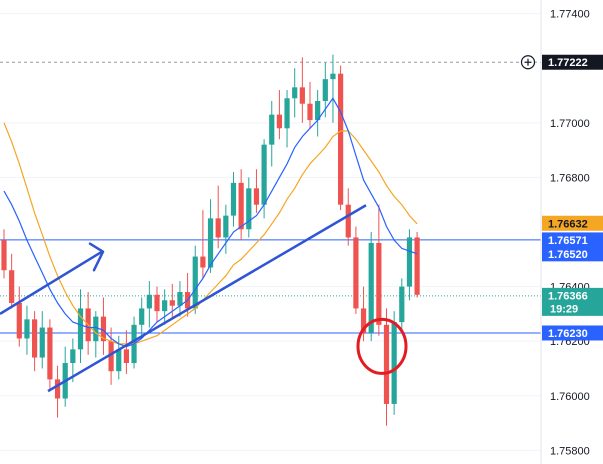 The height and width of the screenshot is (464, 603). What do you see at coordinates (382, 346) in the screenshot?
I see `highlight-circle` at bounding box center [382, 346].